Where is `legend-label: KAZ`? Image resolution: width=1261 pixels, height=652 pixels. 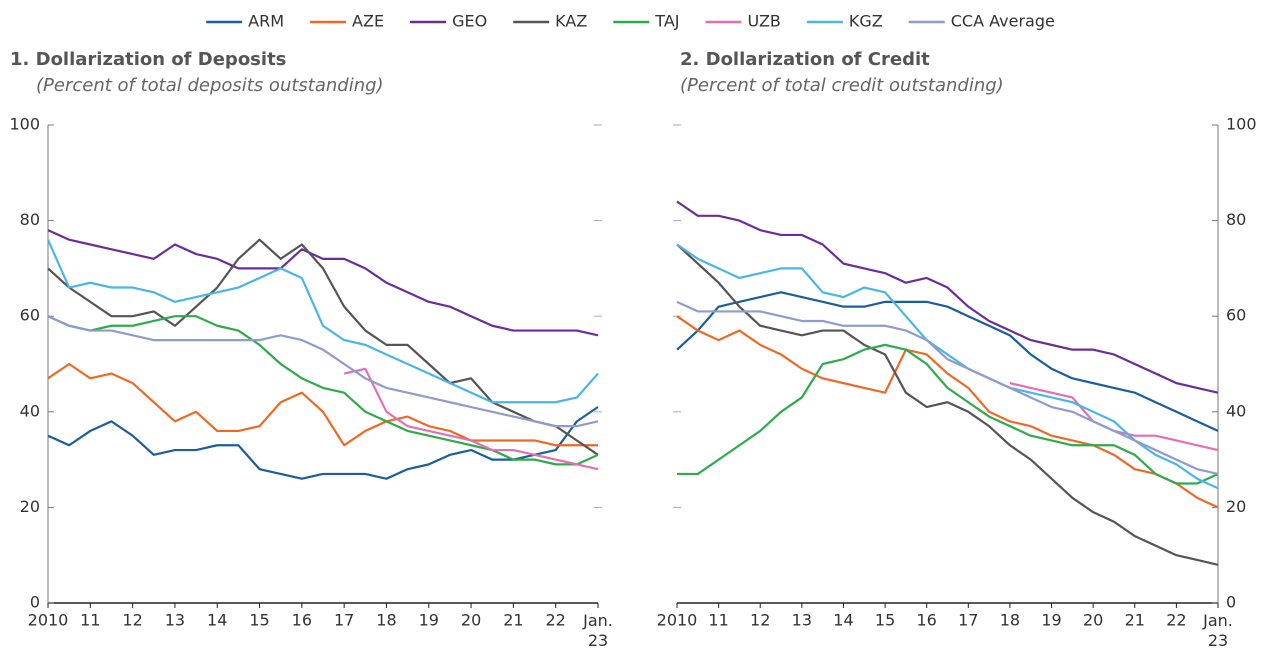
legend-label: KAZ is located at coordinates (571, 21).